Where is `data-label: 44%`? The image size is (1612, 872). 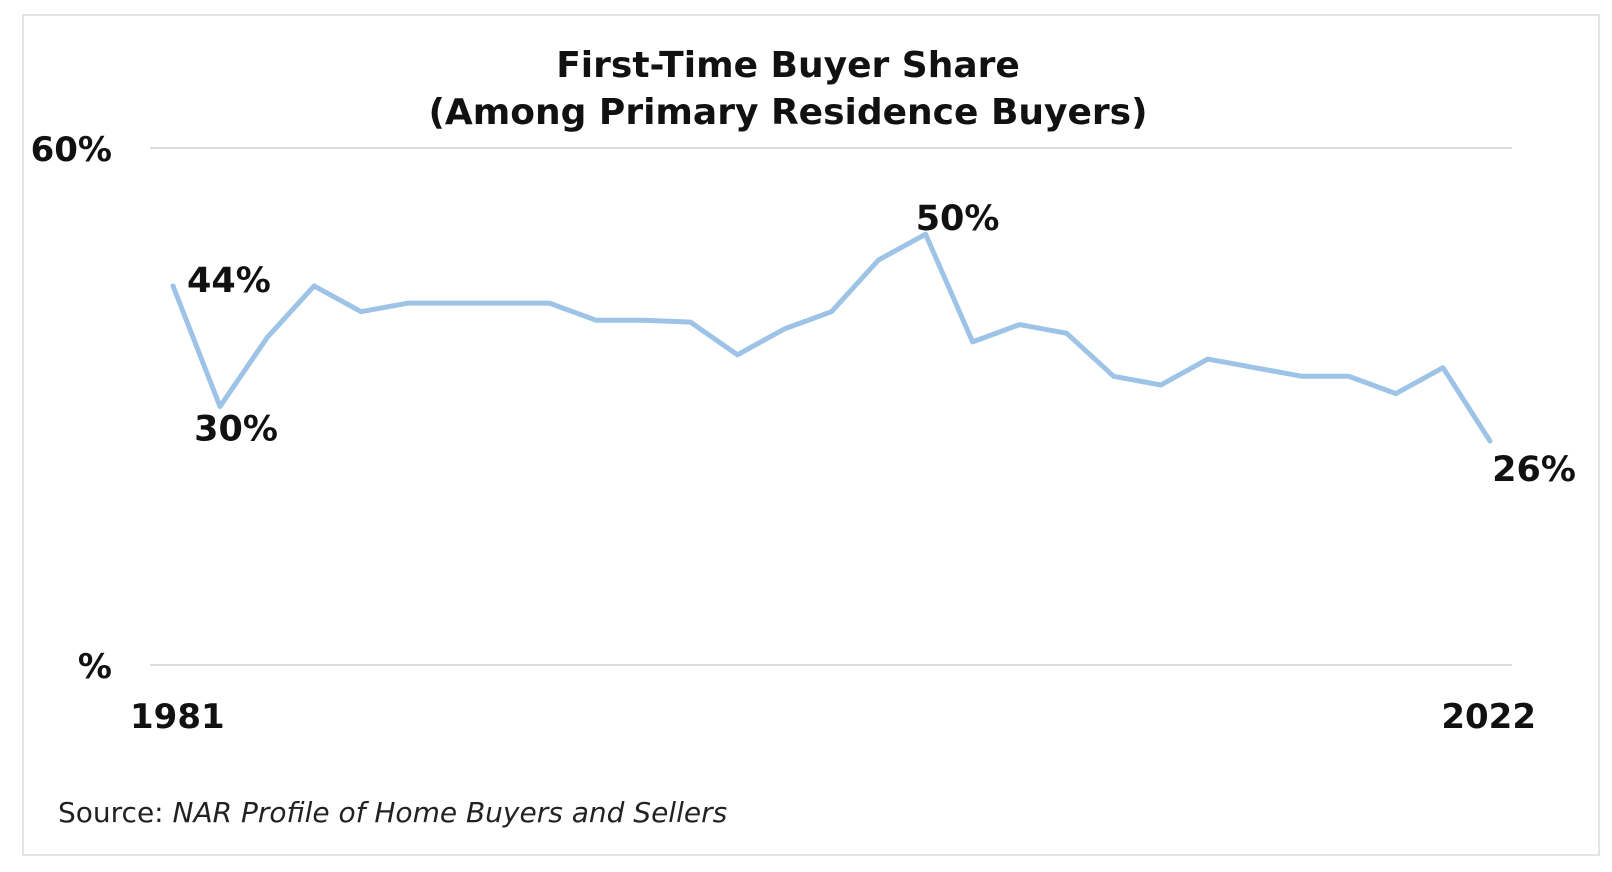
data-label: 44% is located at coordinates (229, 281).